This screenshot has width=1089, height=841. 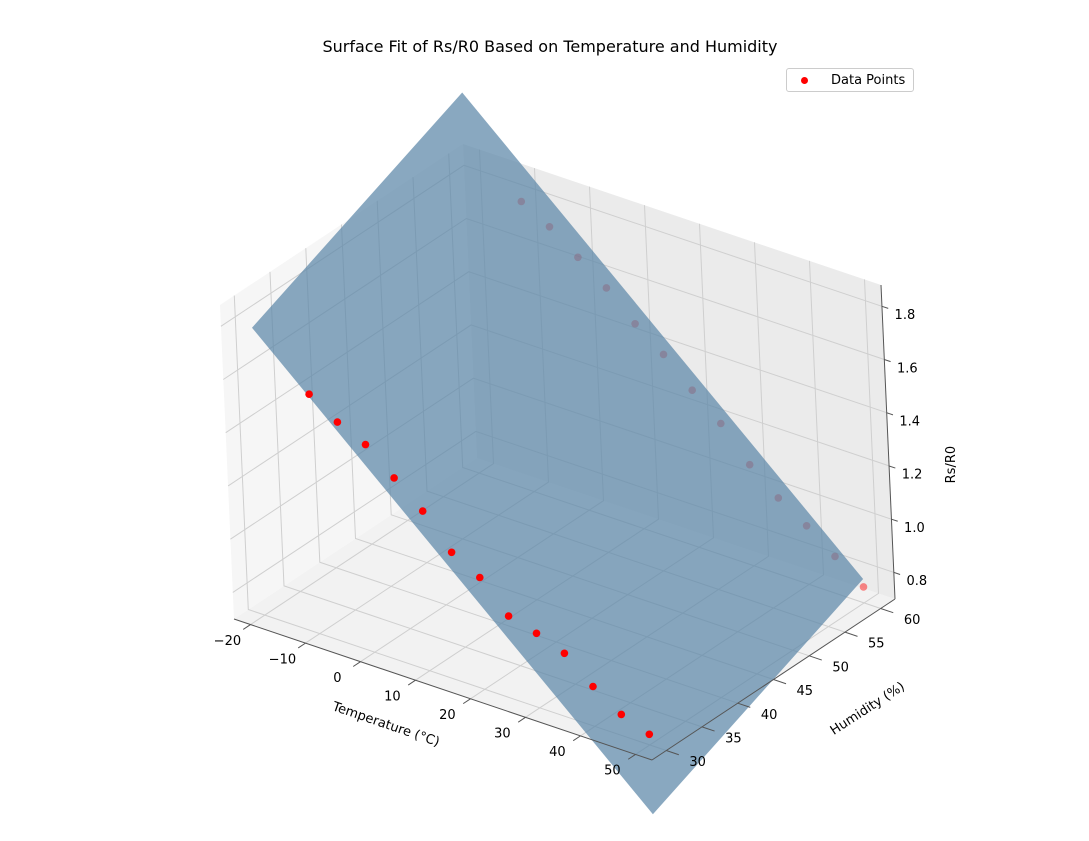 What do you see at coordinates (385, 724) in the screenshot?
I see `x-axis-label: Temperature (°C)` at bounding box center [385, 724].